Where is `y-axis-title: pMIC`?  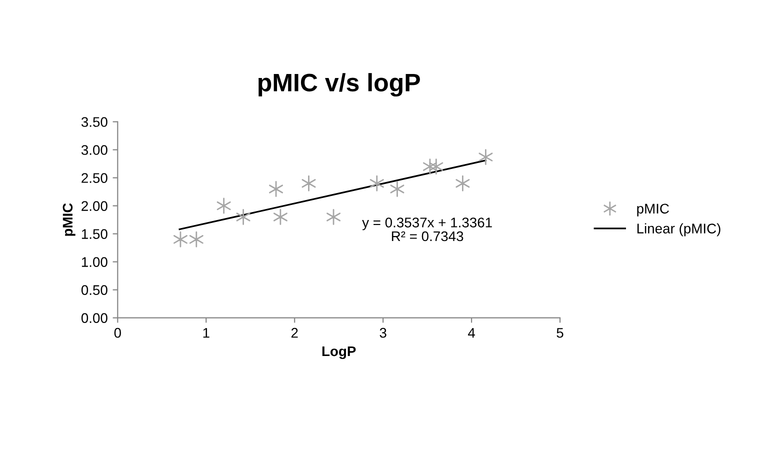 y-axis-title: pMIC is located at coordinates (69, 219).